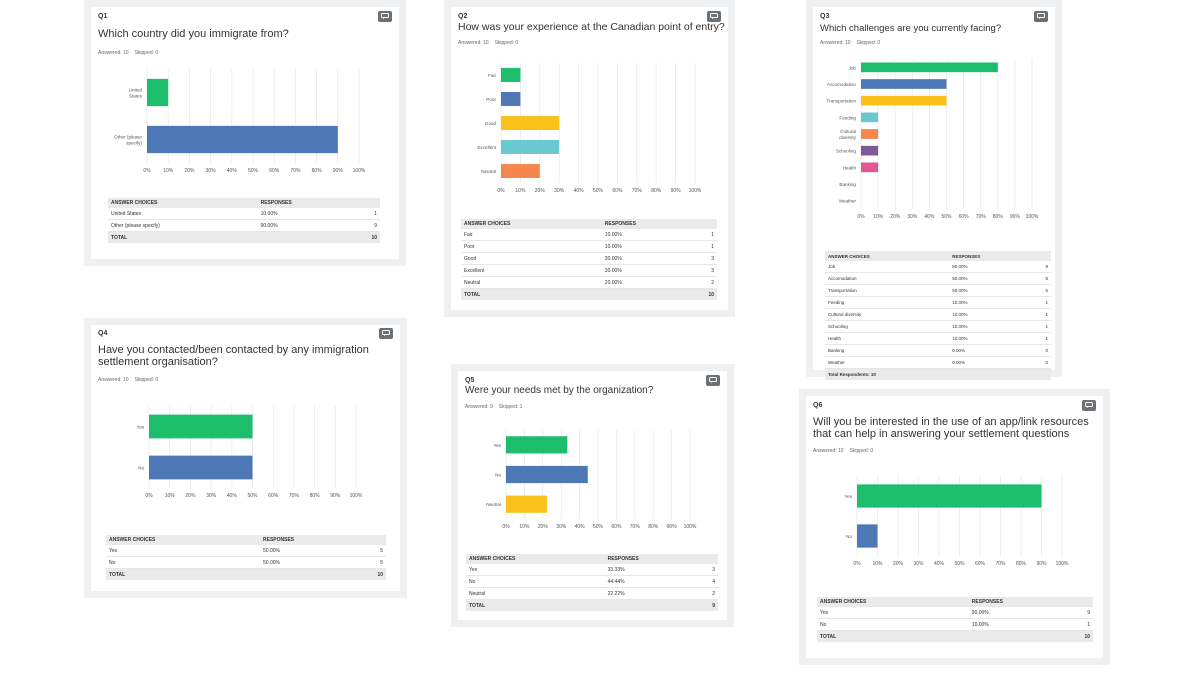  Describe the element at coordinates (650, 570) in the screenshot. I see `percent-cell: 33.33%` at that location.